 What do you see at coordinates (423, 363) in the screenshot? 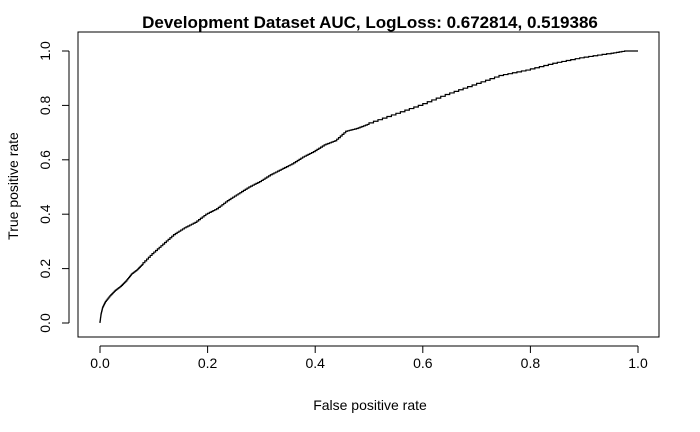
I see `x-tick-label: 0.6` at bounding box center [423, 363].